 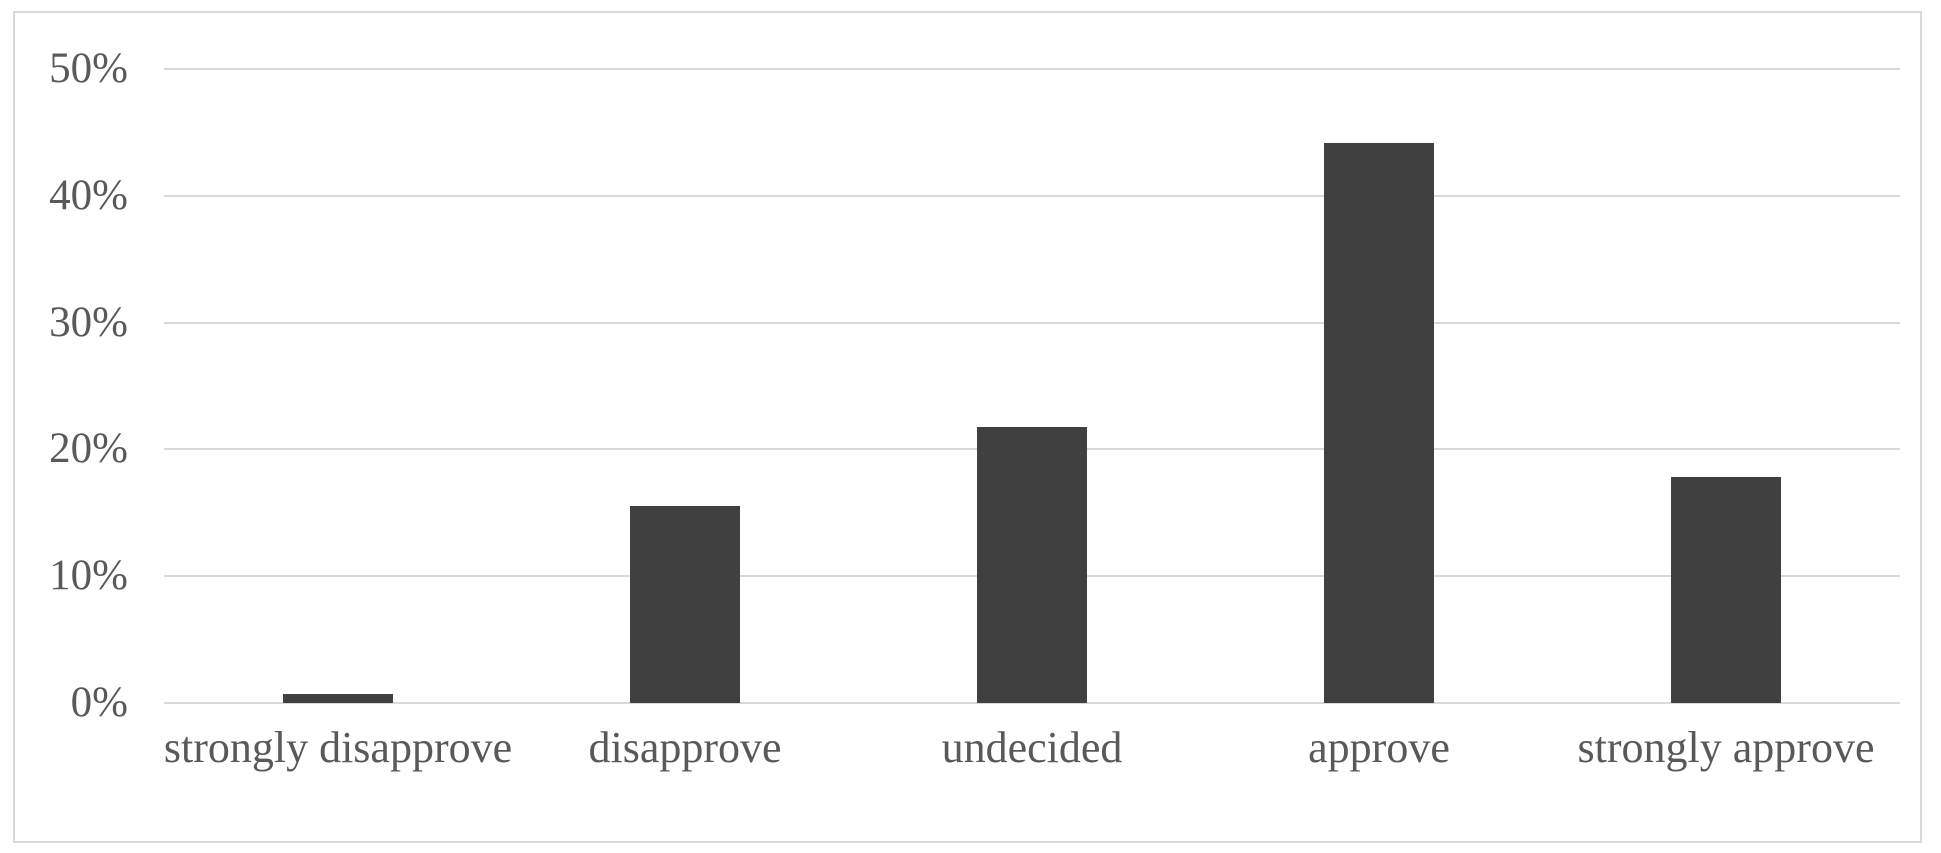 I want to click on x-category-label: strongly disapprove, so click(x=338, y=747).